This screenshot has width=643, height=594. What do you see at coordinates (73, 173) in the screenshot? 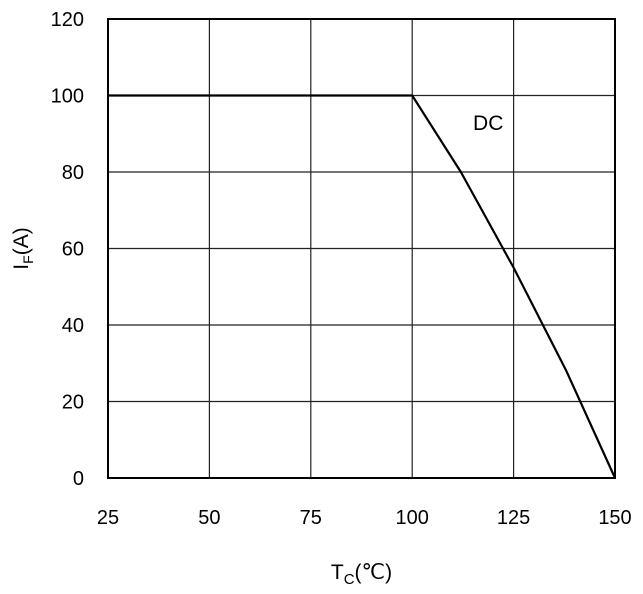
I see `y-tick-label: 80` at bounding box center [73, 173].